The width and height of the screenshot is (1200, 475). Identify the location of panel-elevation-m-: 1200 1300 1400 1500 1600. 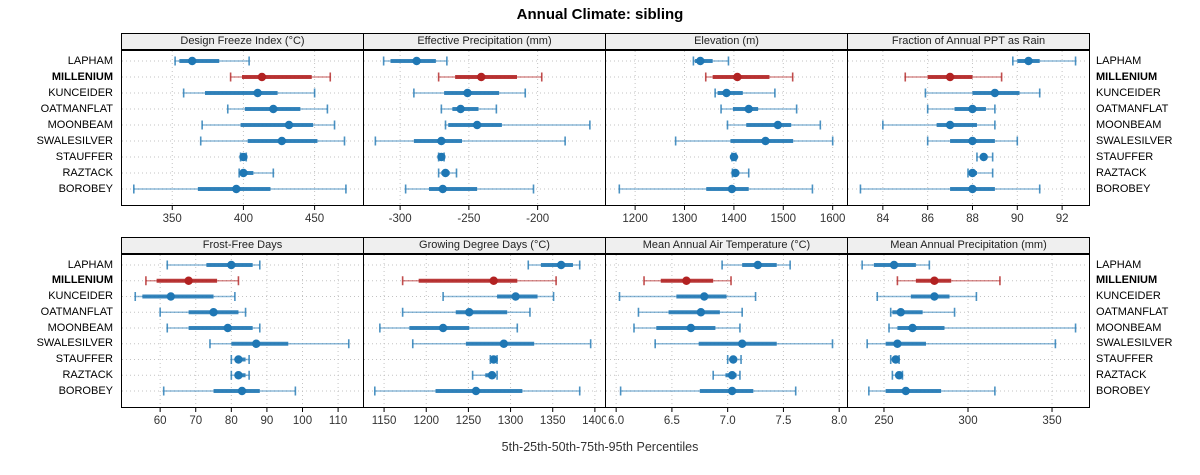
(726, 137).